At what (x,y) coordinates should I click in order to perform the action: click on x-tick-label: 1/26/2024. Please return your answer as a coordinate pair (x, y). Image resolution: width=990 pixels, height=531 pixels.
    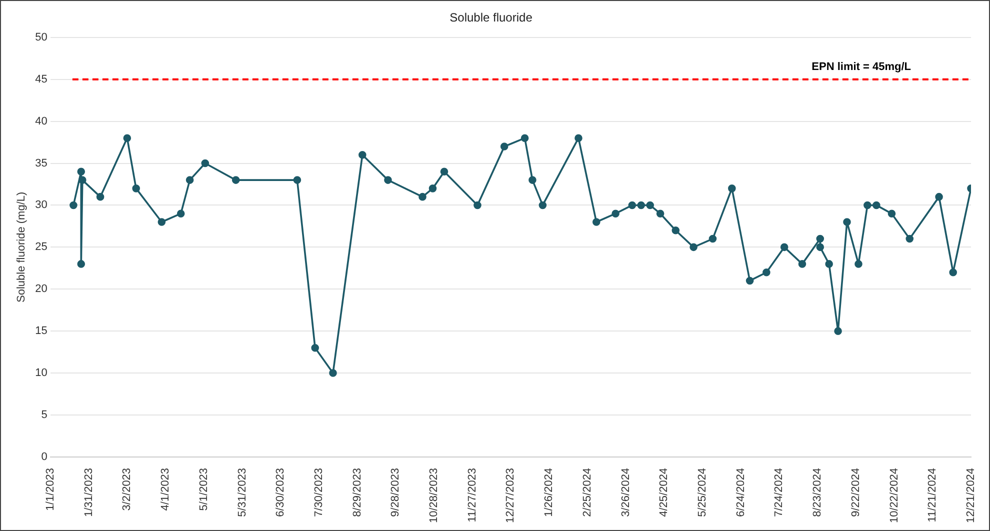
    Looking at the image, I should click on (549, 492).